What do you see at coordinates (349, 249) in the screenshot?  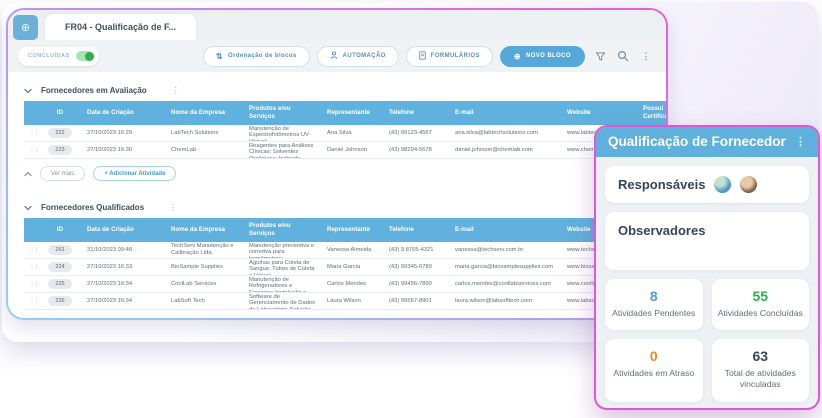 I see `cell-rep: Vanessa Almeida` at bounding box center [349, 249].